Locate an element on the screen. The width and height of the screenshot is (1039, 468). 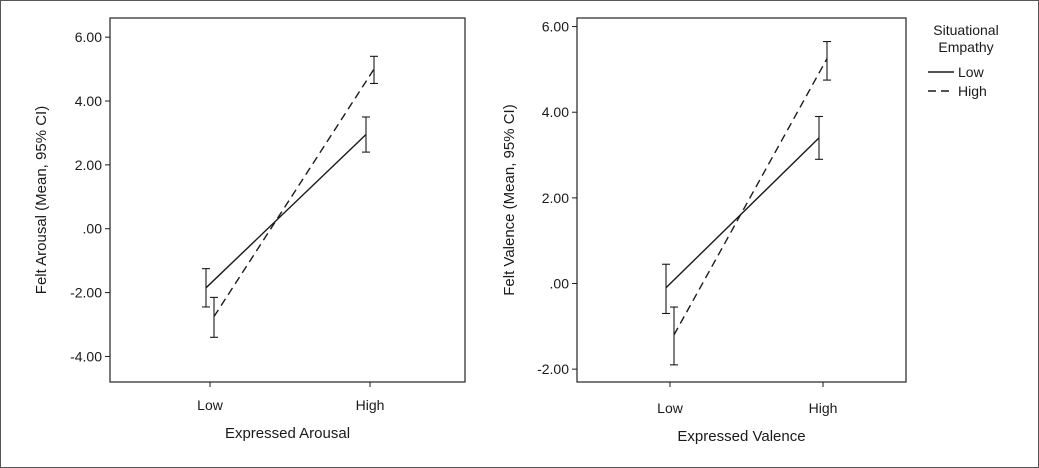
x-axis-title: Expressed Arousal is located at coordinates (287, 433).